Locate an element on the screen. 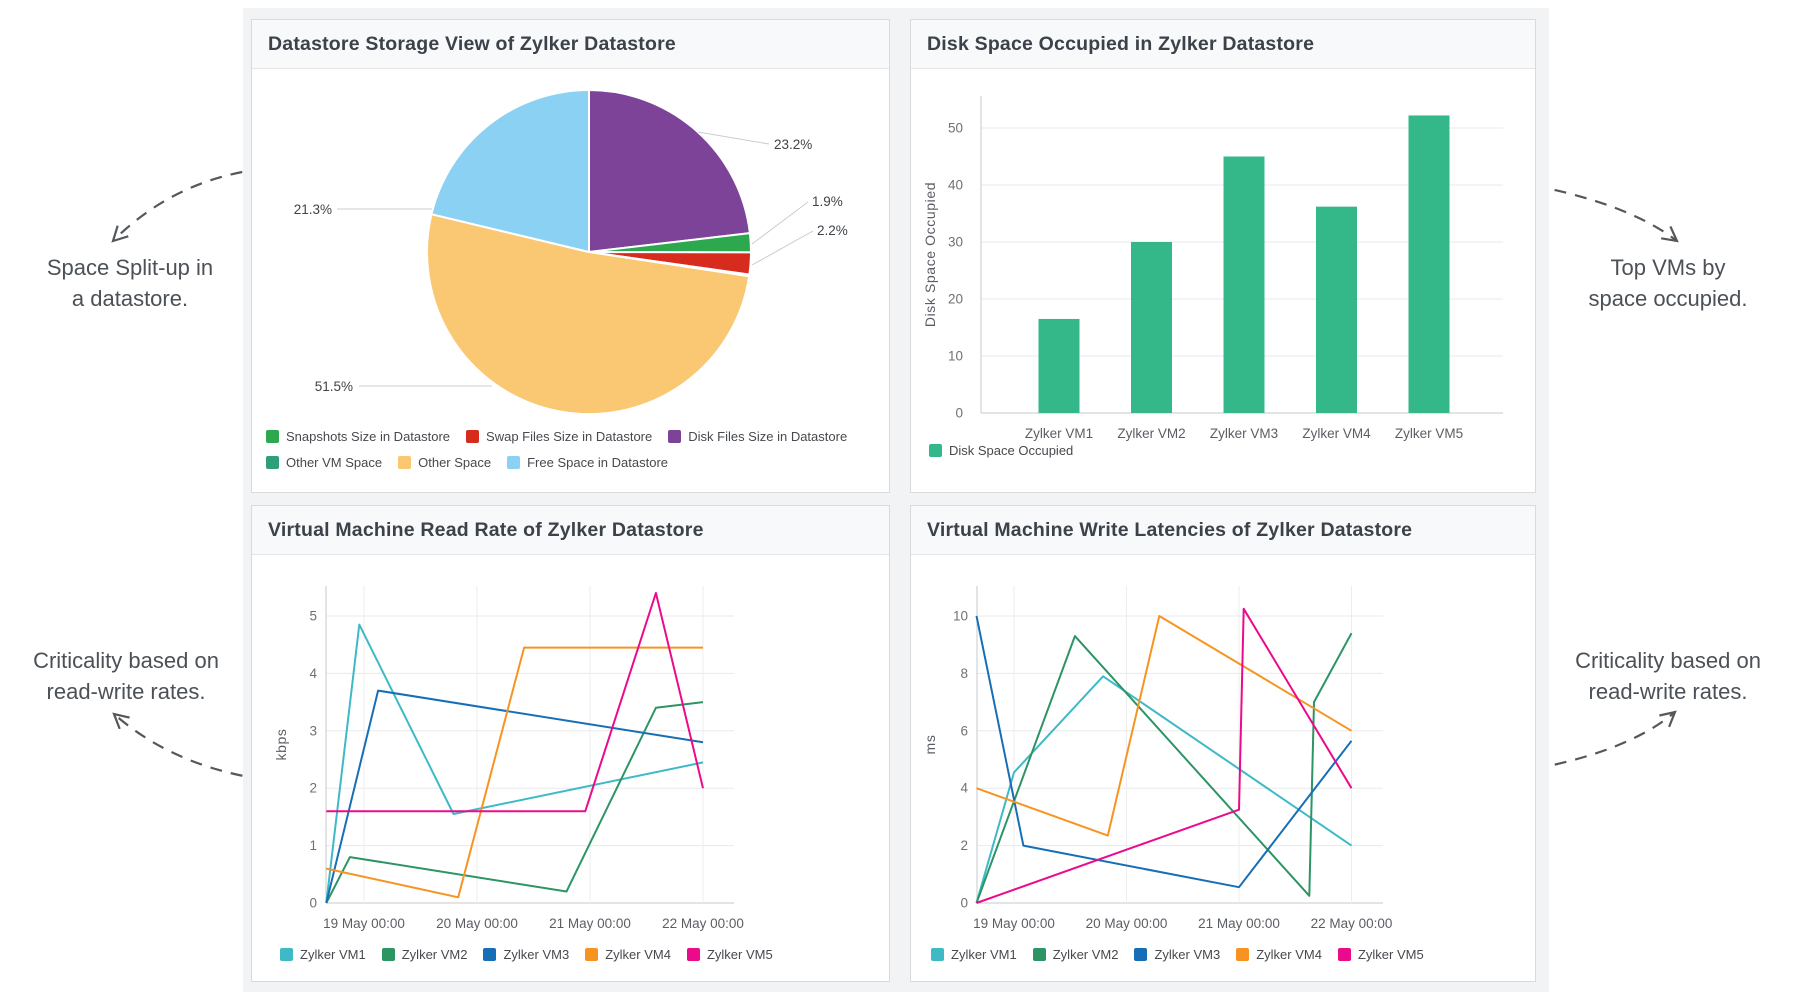 Image resolution: width=1800 pixels, height=1000 pixels. write-legend-item: Zylker VM5 is located at coordinates (1380, 954).